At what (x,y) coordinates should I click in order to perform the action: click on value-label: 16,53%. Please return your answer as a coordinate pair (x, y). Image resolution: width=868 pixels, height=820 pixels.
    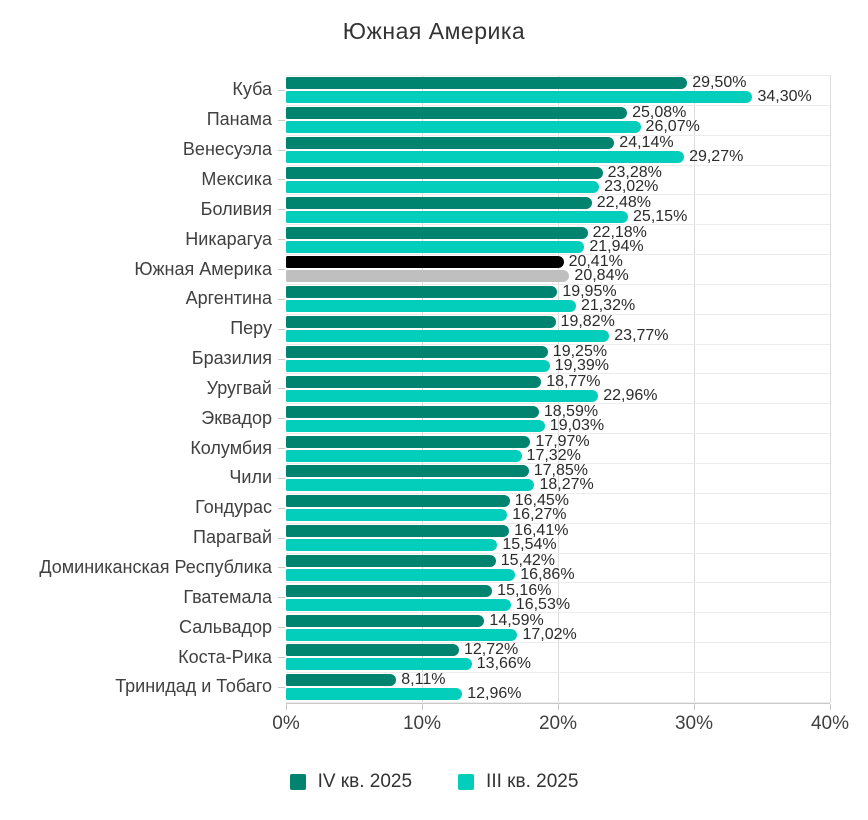
    Looking at the image, I should click on (543, 604).